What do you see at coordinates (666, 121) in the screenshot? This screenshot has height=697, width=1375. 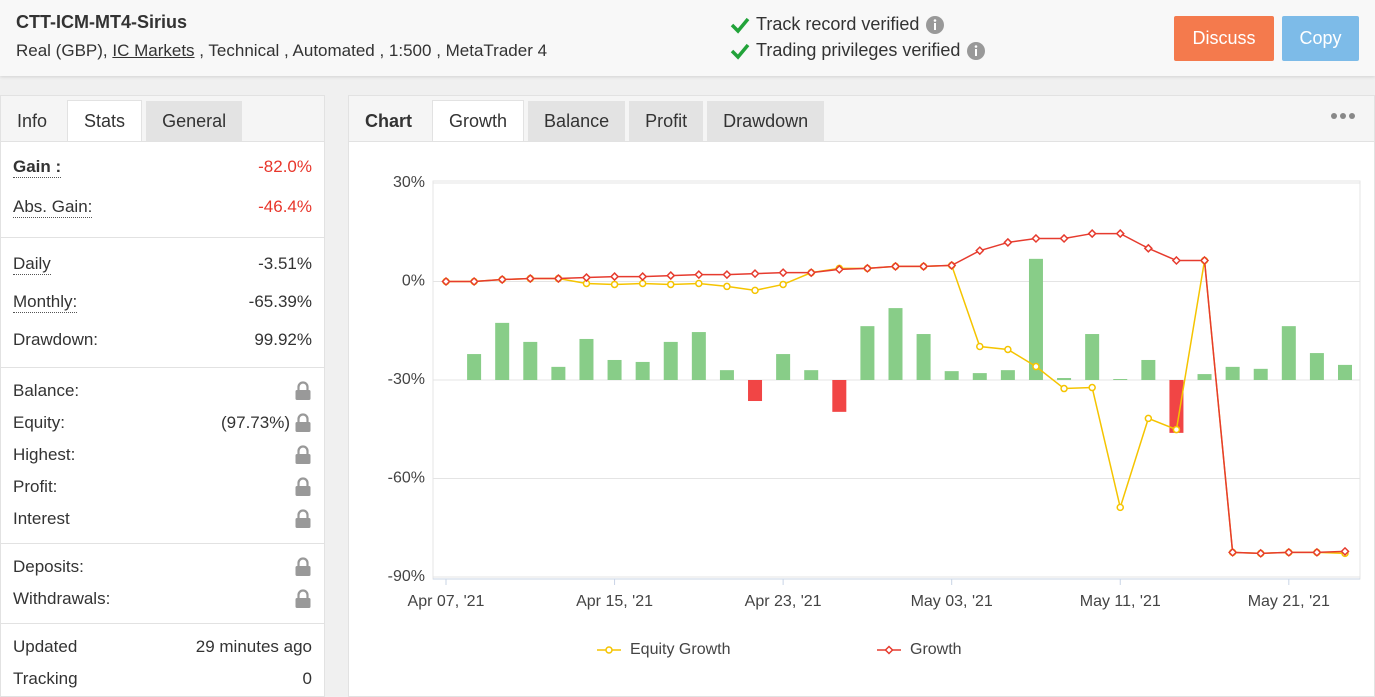 I see `tab: Profit` at bounding box center [666, 121].